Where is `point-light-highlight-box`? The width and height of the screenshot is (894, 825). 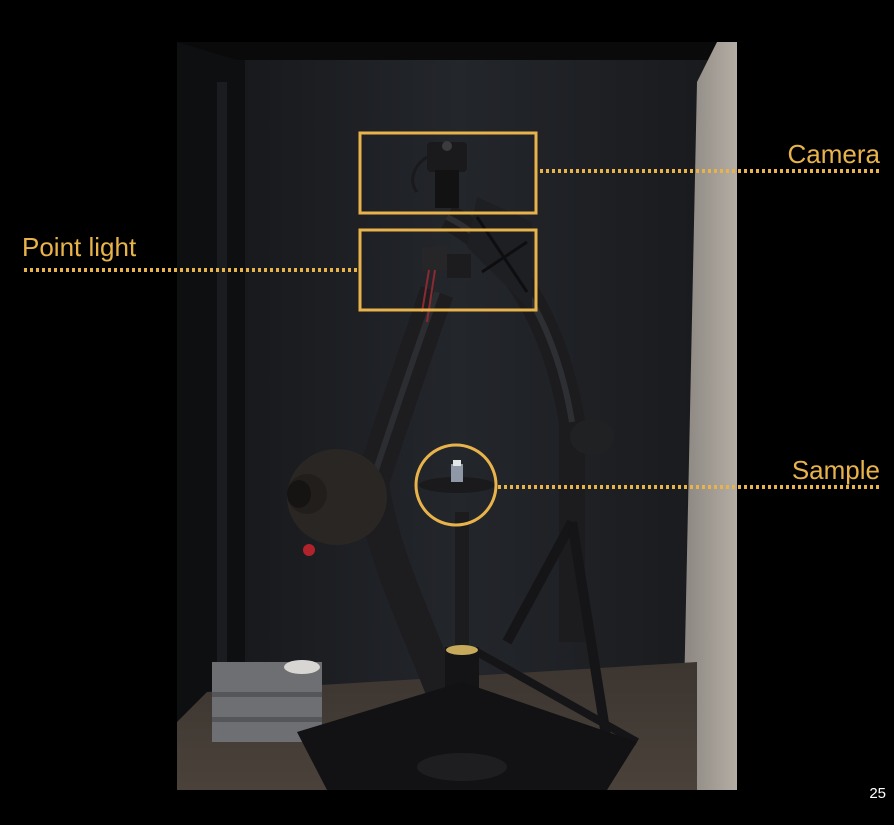 point-light-highlight-box is located at coordinates (448, 270).